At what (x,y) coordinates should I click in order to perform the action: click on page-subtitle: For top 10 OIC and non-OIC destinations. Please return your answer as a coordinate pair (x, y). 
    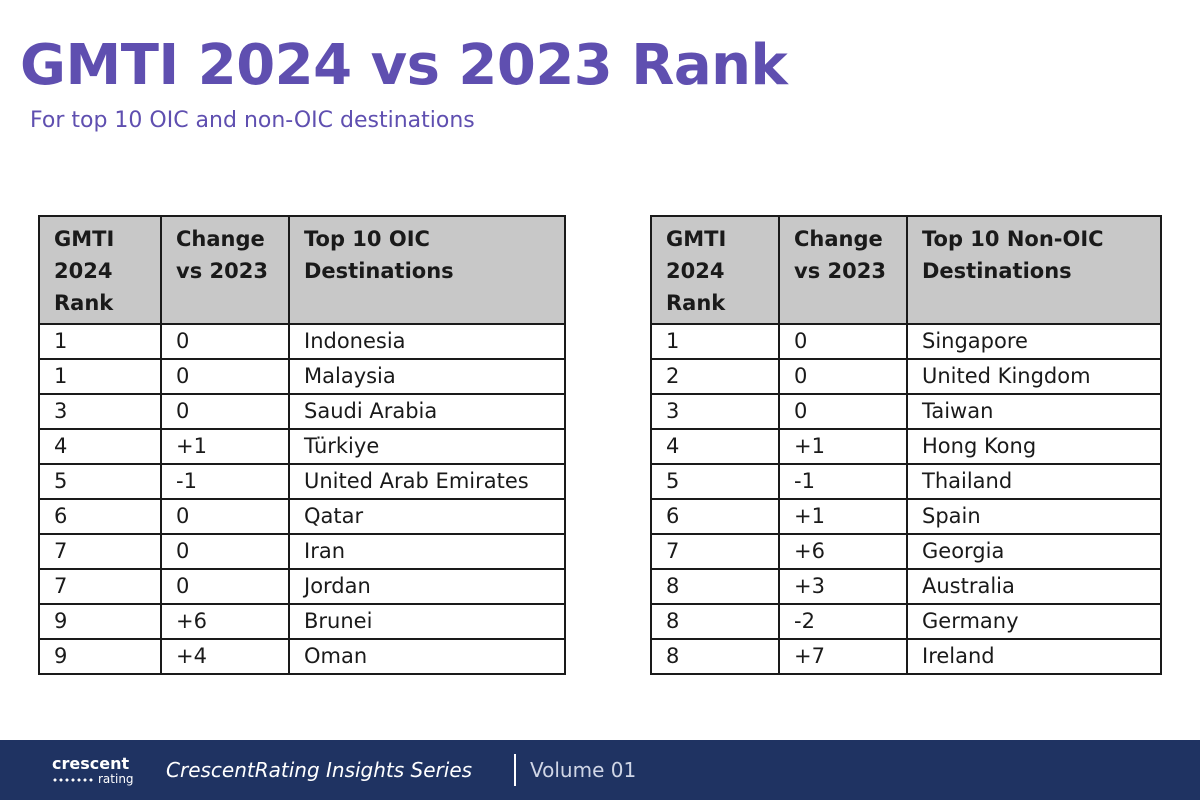
    Looking at the image, I should click on (252, 120).